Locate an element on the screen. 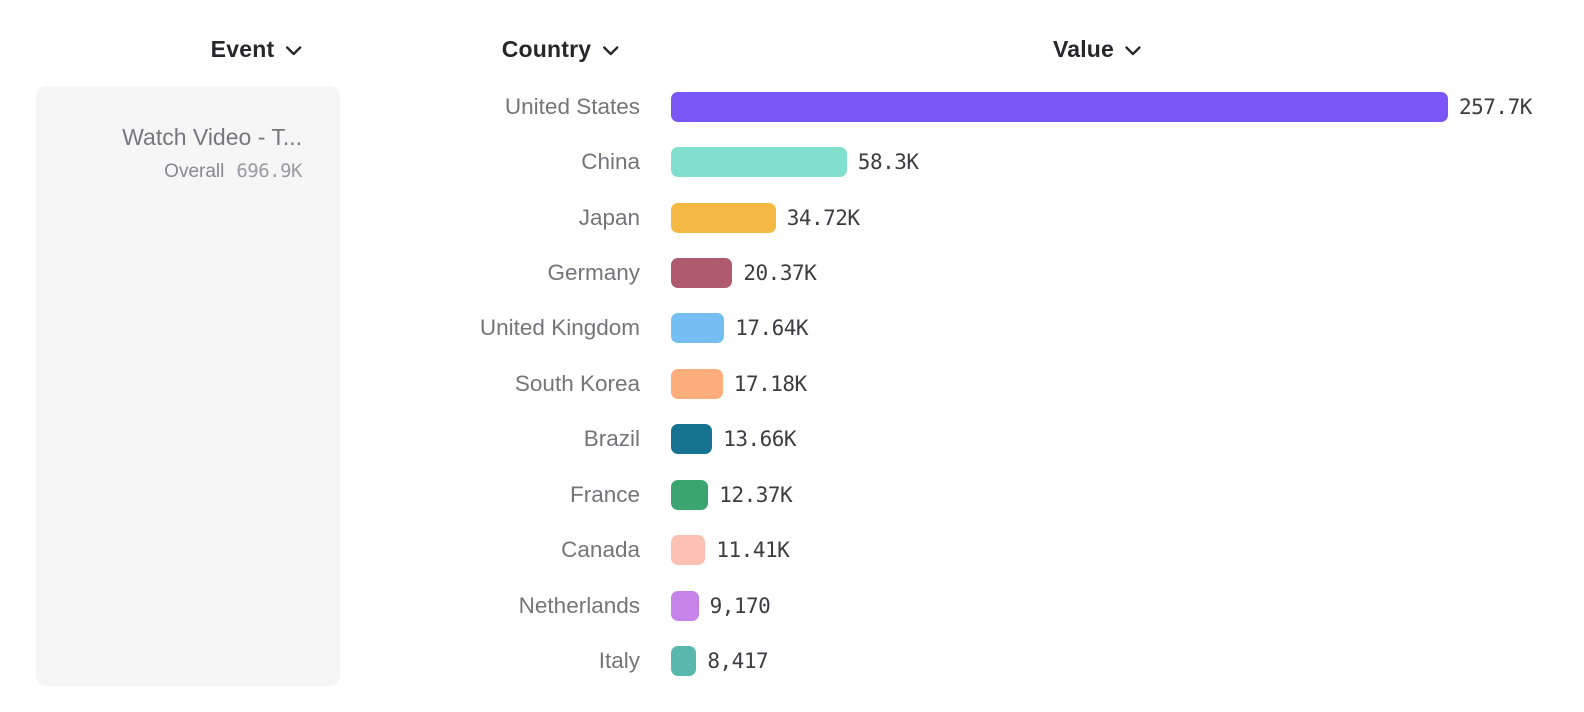 The height and width of the screenshot is (712, 1584). value-label: 9,170 is located at coordinates (740, 605).